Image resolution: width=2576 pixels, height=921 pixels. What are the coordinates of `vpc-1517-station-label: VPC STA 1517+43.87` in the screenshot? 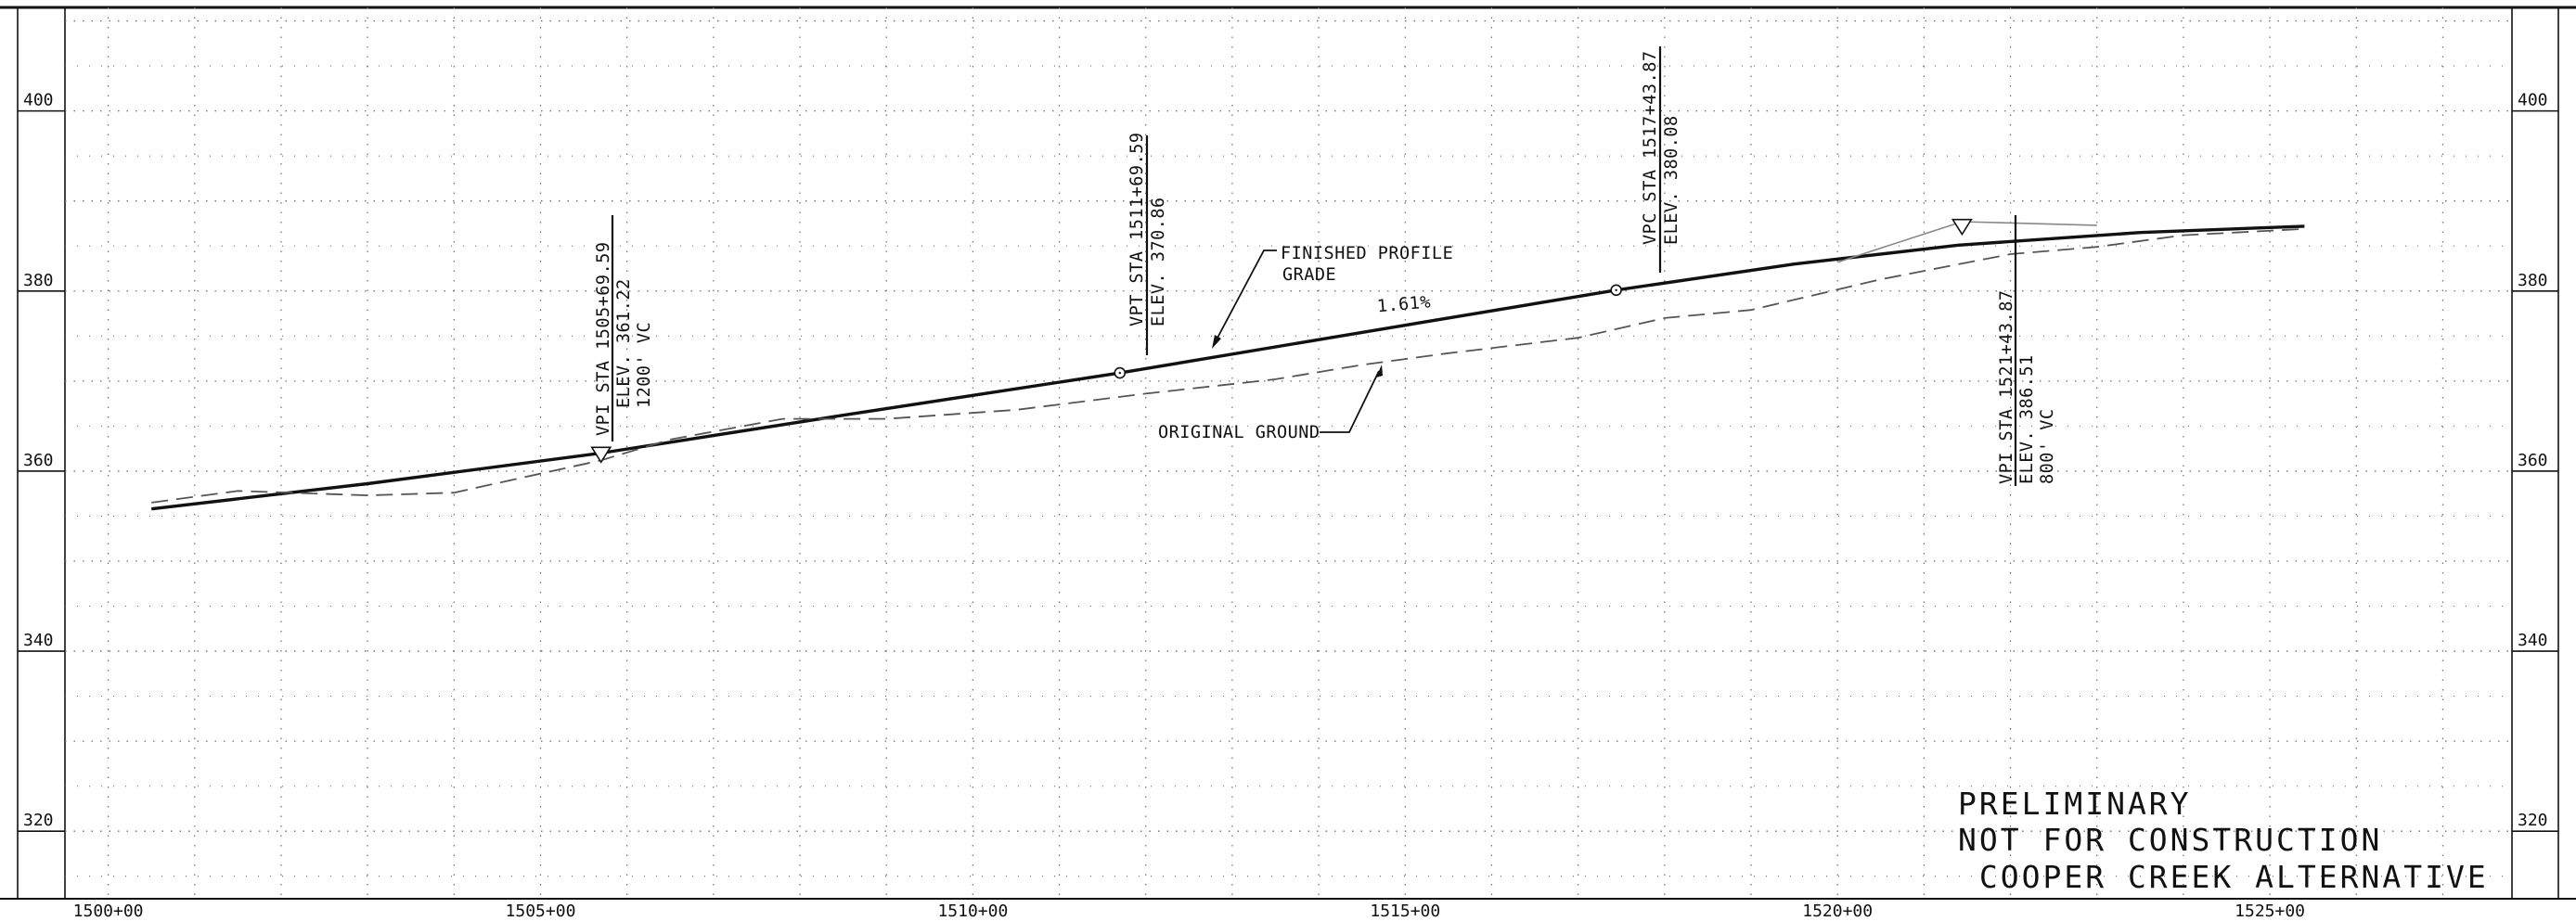 It's located at (1651, 148).